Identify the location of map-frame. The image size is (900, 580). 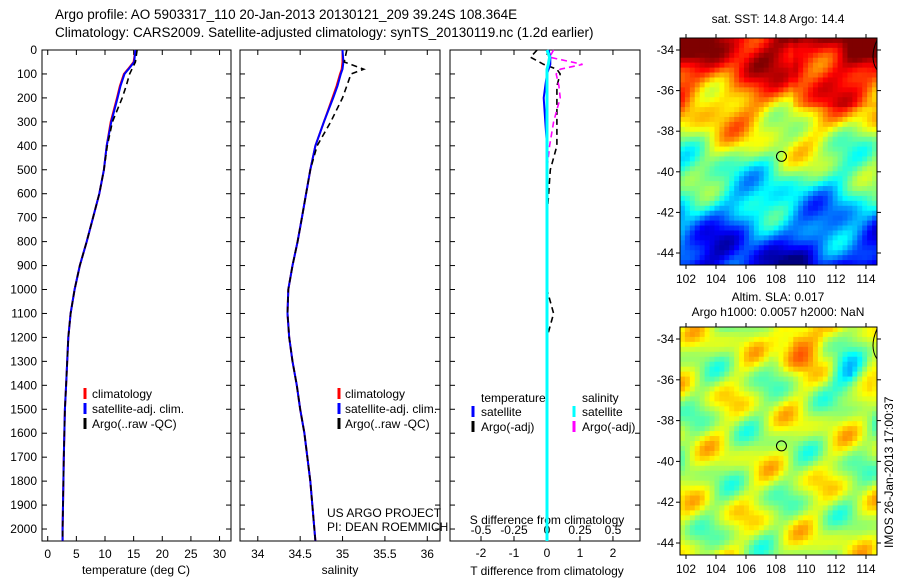
(778, 441).